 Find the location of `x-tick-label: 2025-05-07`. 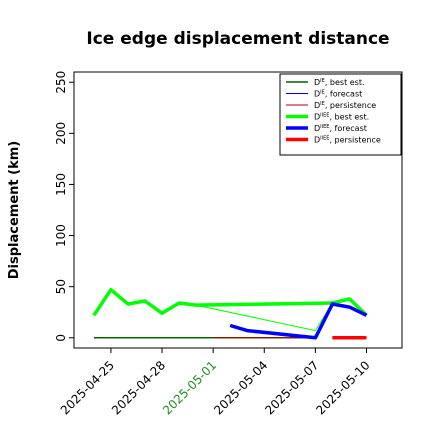

x-tick-label: 2025-05-07 is located at coordinates (291, 387).